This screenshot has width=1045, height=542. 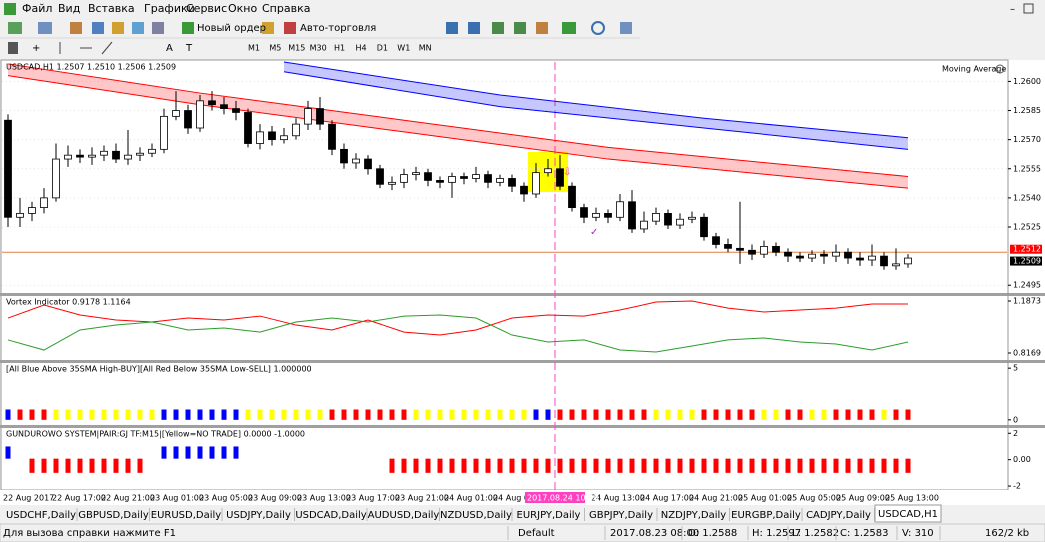 I want to click on status-close: C: 1.2583, so click(x=864, y=533).